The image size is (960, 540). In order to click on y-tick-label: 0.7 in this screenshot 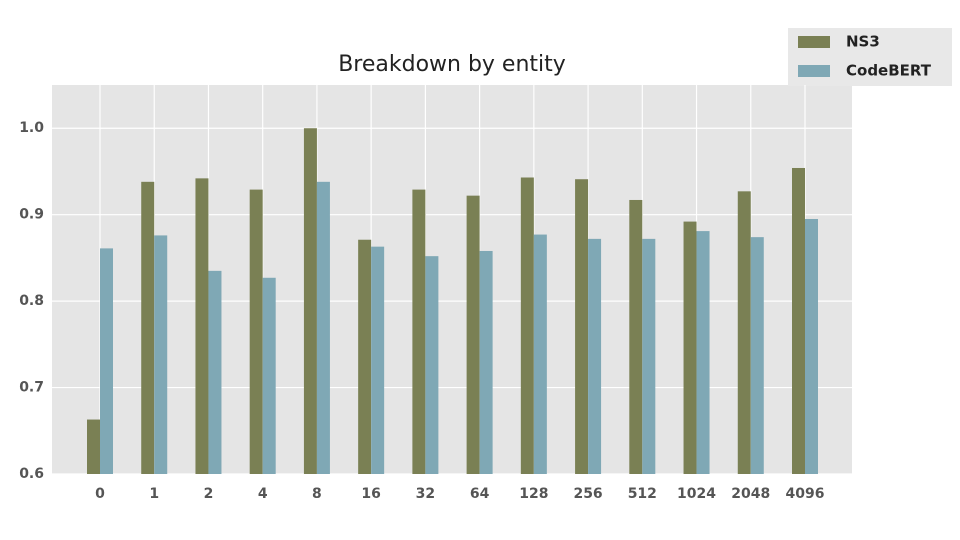, I will do `click(31, 388)`.